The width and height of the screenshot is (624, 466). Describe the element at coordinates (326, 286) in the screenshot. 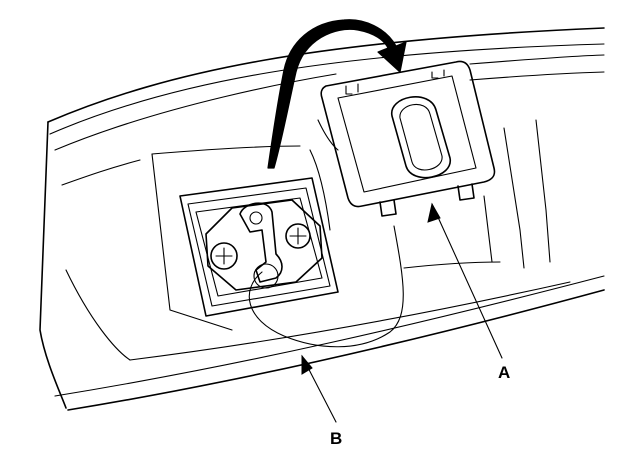

I see `cover-tether` at that location.